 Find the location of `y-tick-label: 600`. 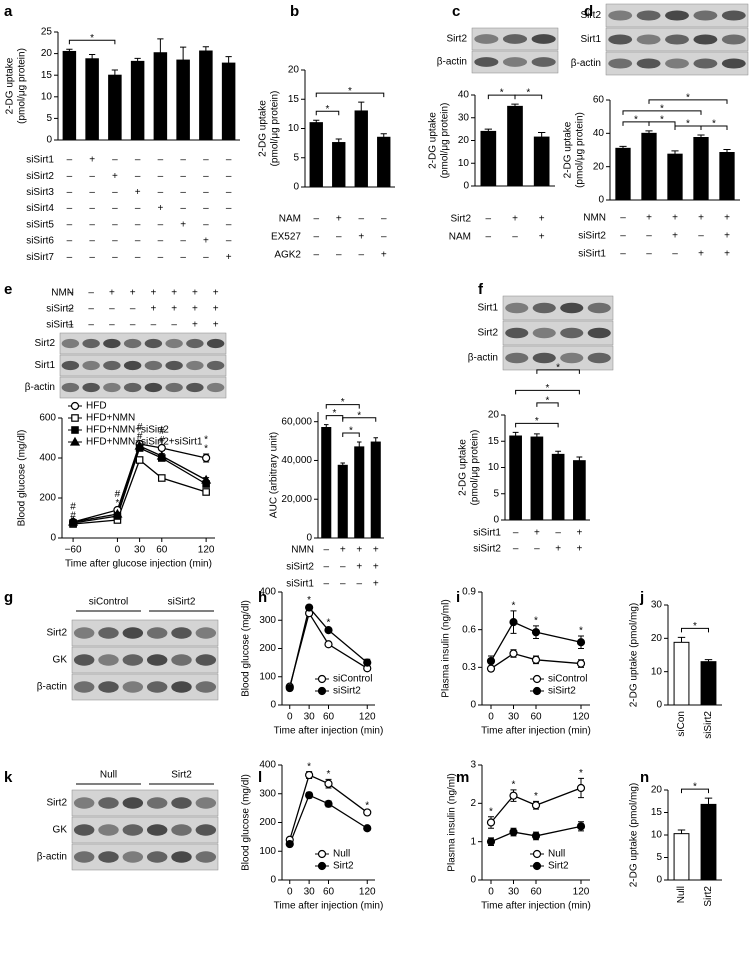

y-tick-label: 600 is located at coordinates (47, 418).